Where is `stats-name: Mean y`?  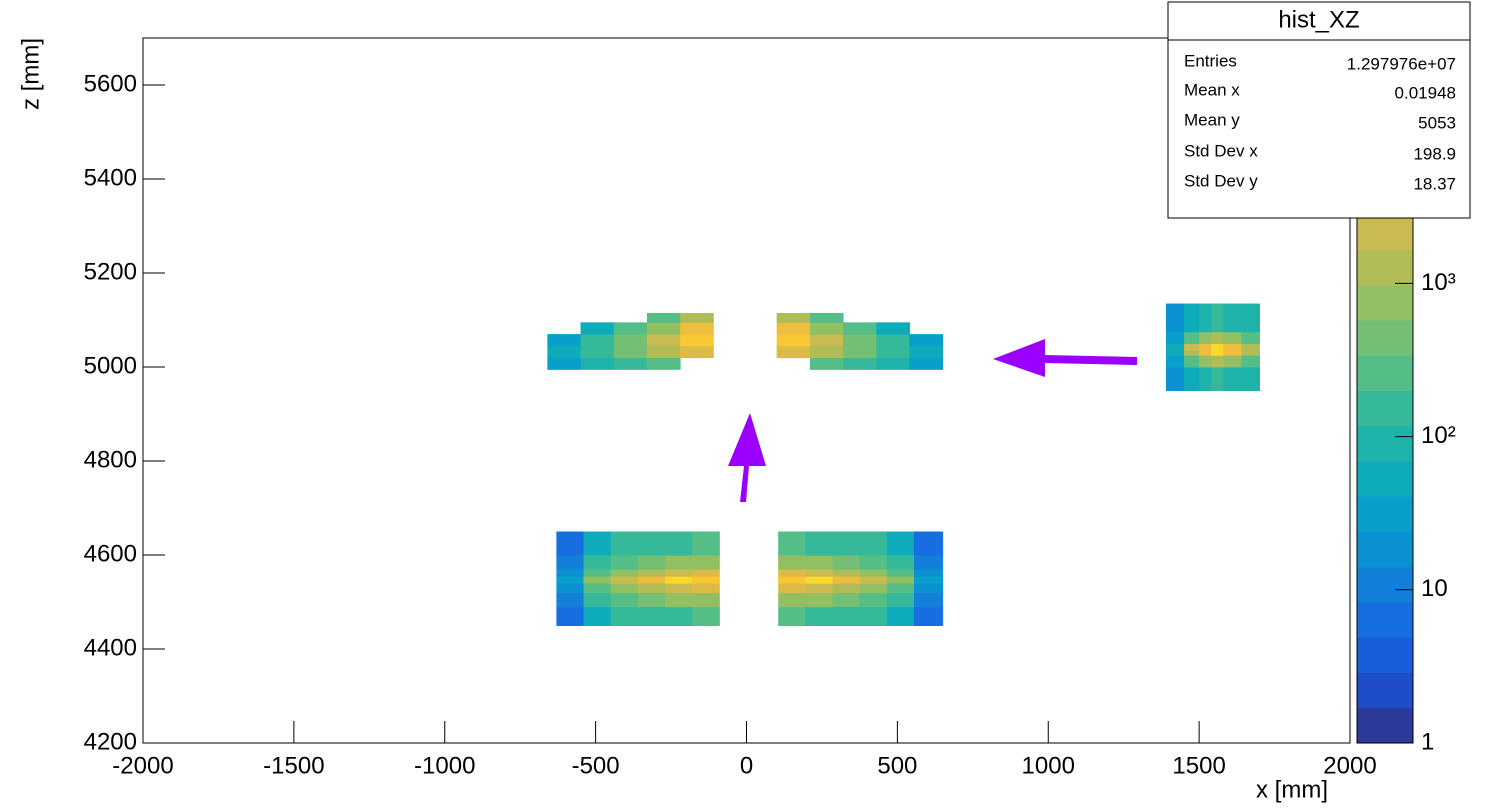
stats-name: Mean y is located at coordinates (1212, 119).